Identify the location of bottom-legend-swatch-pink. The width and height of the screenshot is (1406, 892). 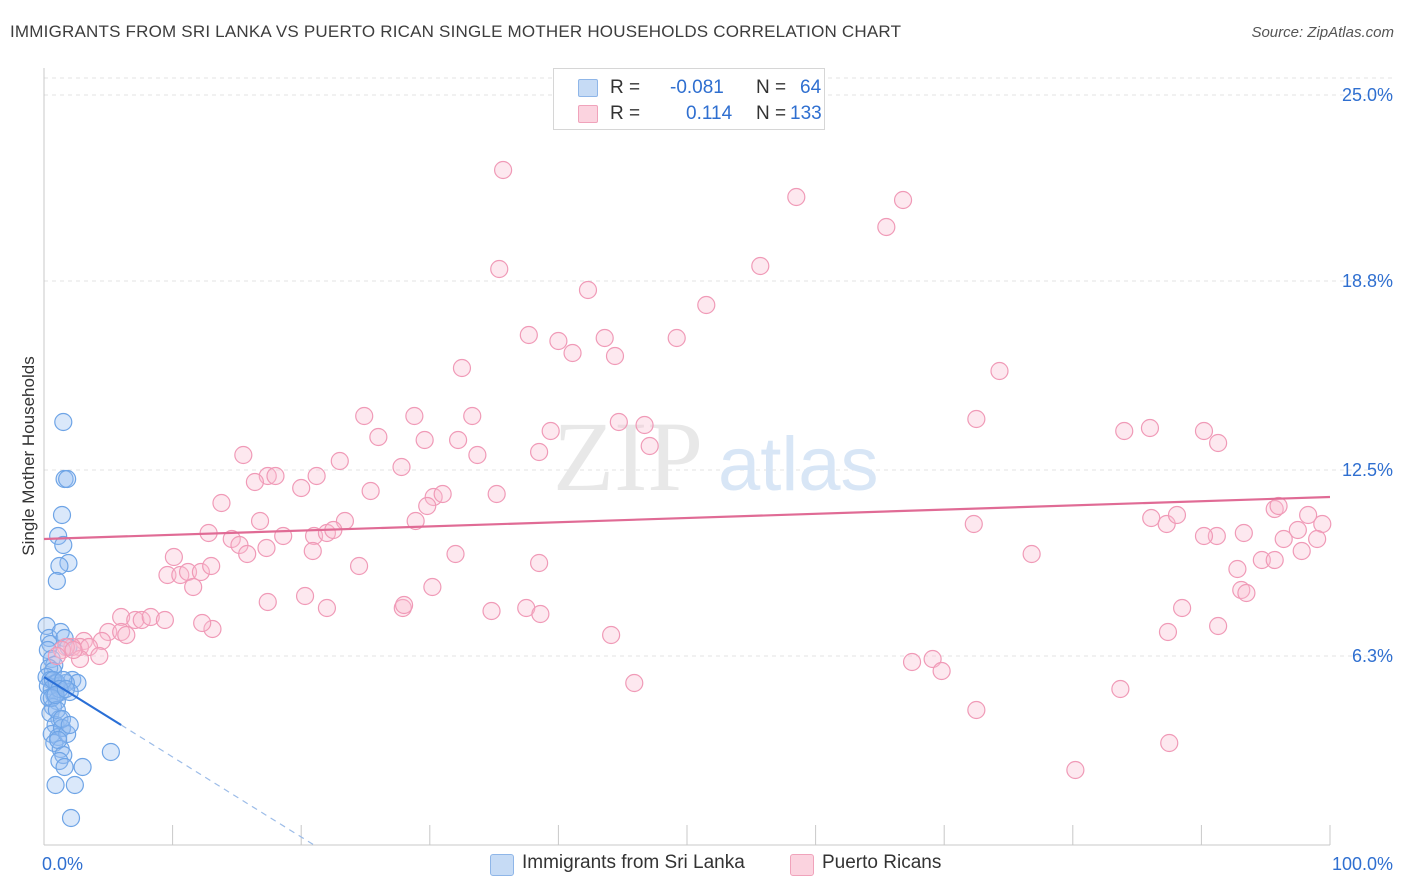
(802, 865).